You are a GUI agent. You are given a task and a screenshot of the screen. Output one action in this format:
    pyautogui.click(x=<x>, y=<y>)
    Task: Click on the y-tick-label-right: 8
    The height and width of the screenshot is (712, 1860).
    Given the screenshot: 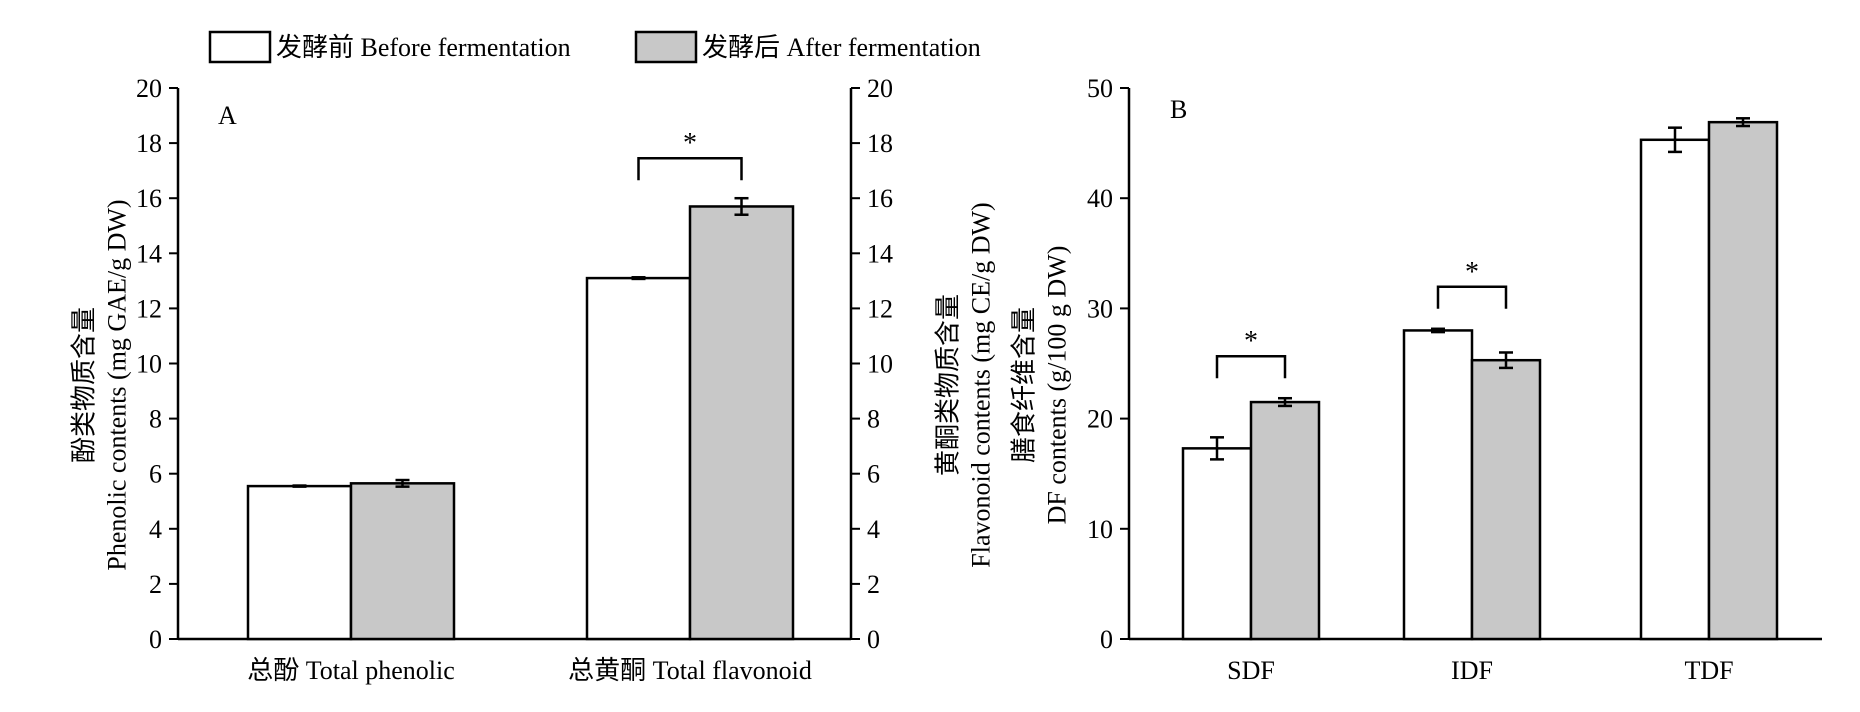 What is the action you would take?
    pyautogui.click(x=873, y=419)
    